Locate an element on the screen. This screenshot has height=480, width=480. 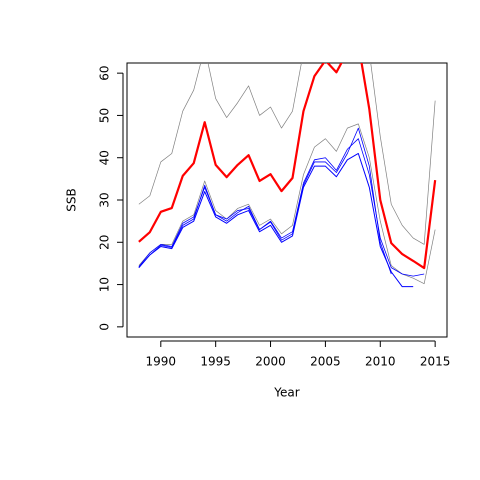
x-tick-label: 1995 is located at coordinates (215, 362).